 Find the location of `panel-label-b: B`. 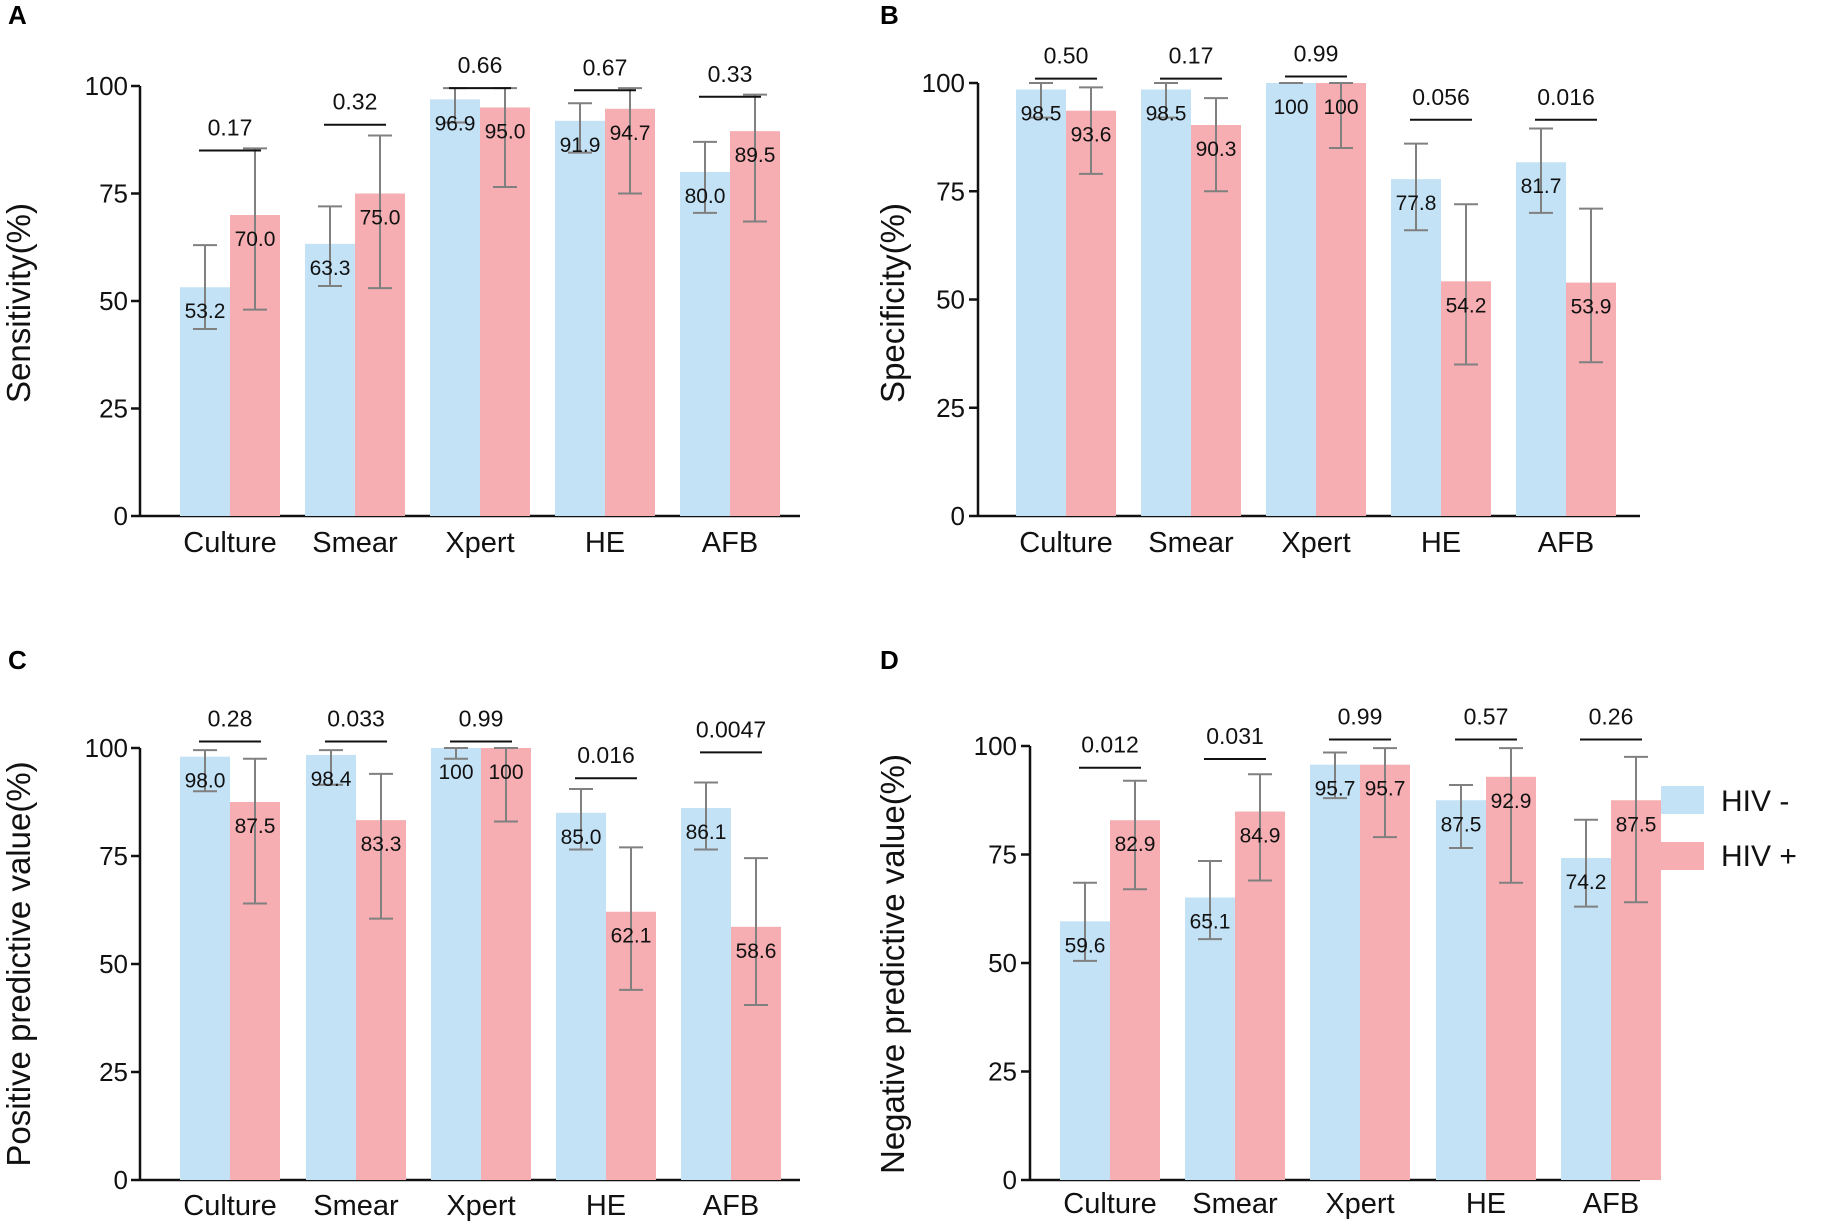

panel-label-b: B is located at coordinates (889, 15).